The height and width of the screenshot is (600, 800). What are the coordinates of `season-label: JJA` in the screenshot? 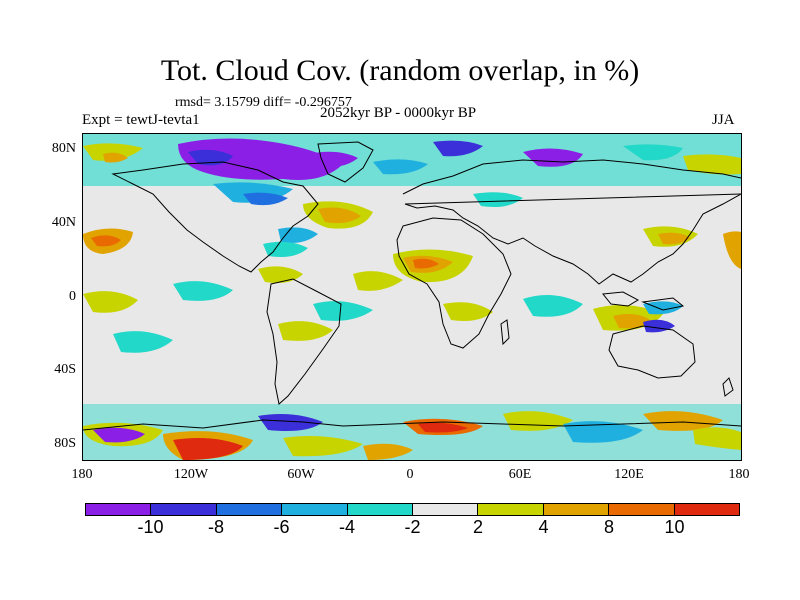 It's located at (723, 120).